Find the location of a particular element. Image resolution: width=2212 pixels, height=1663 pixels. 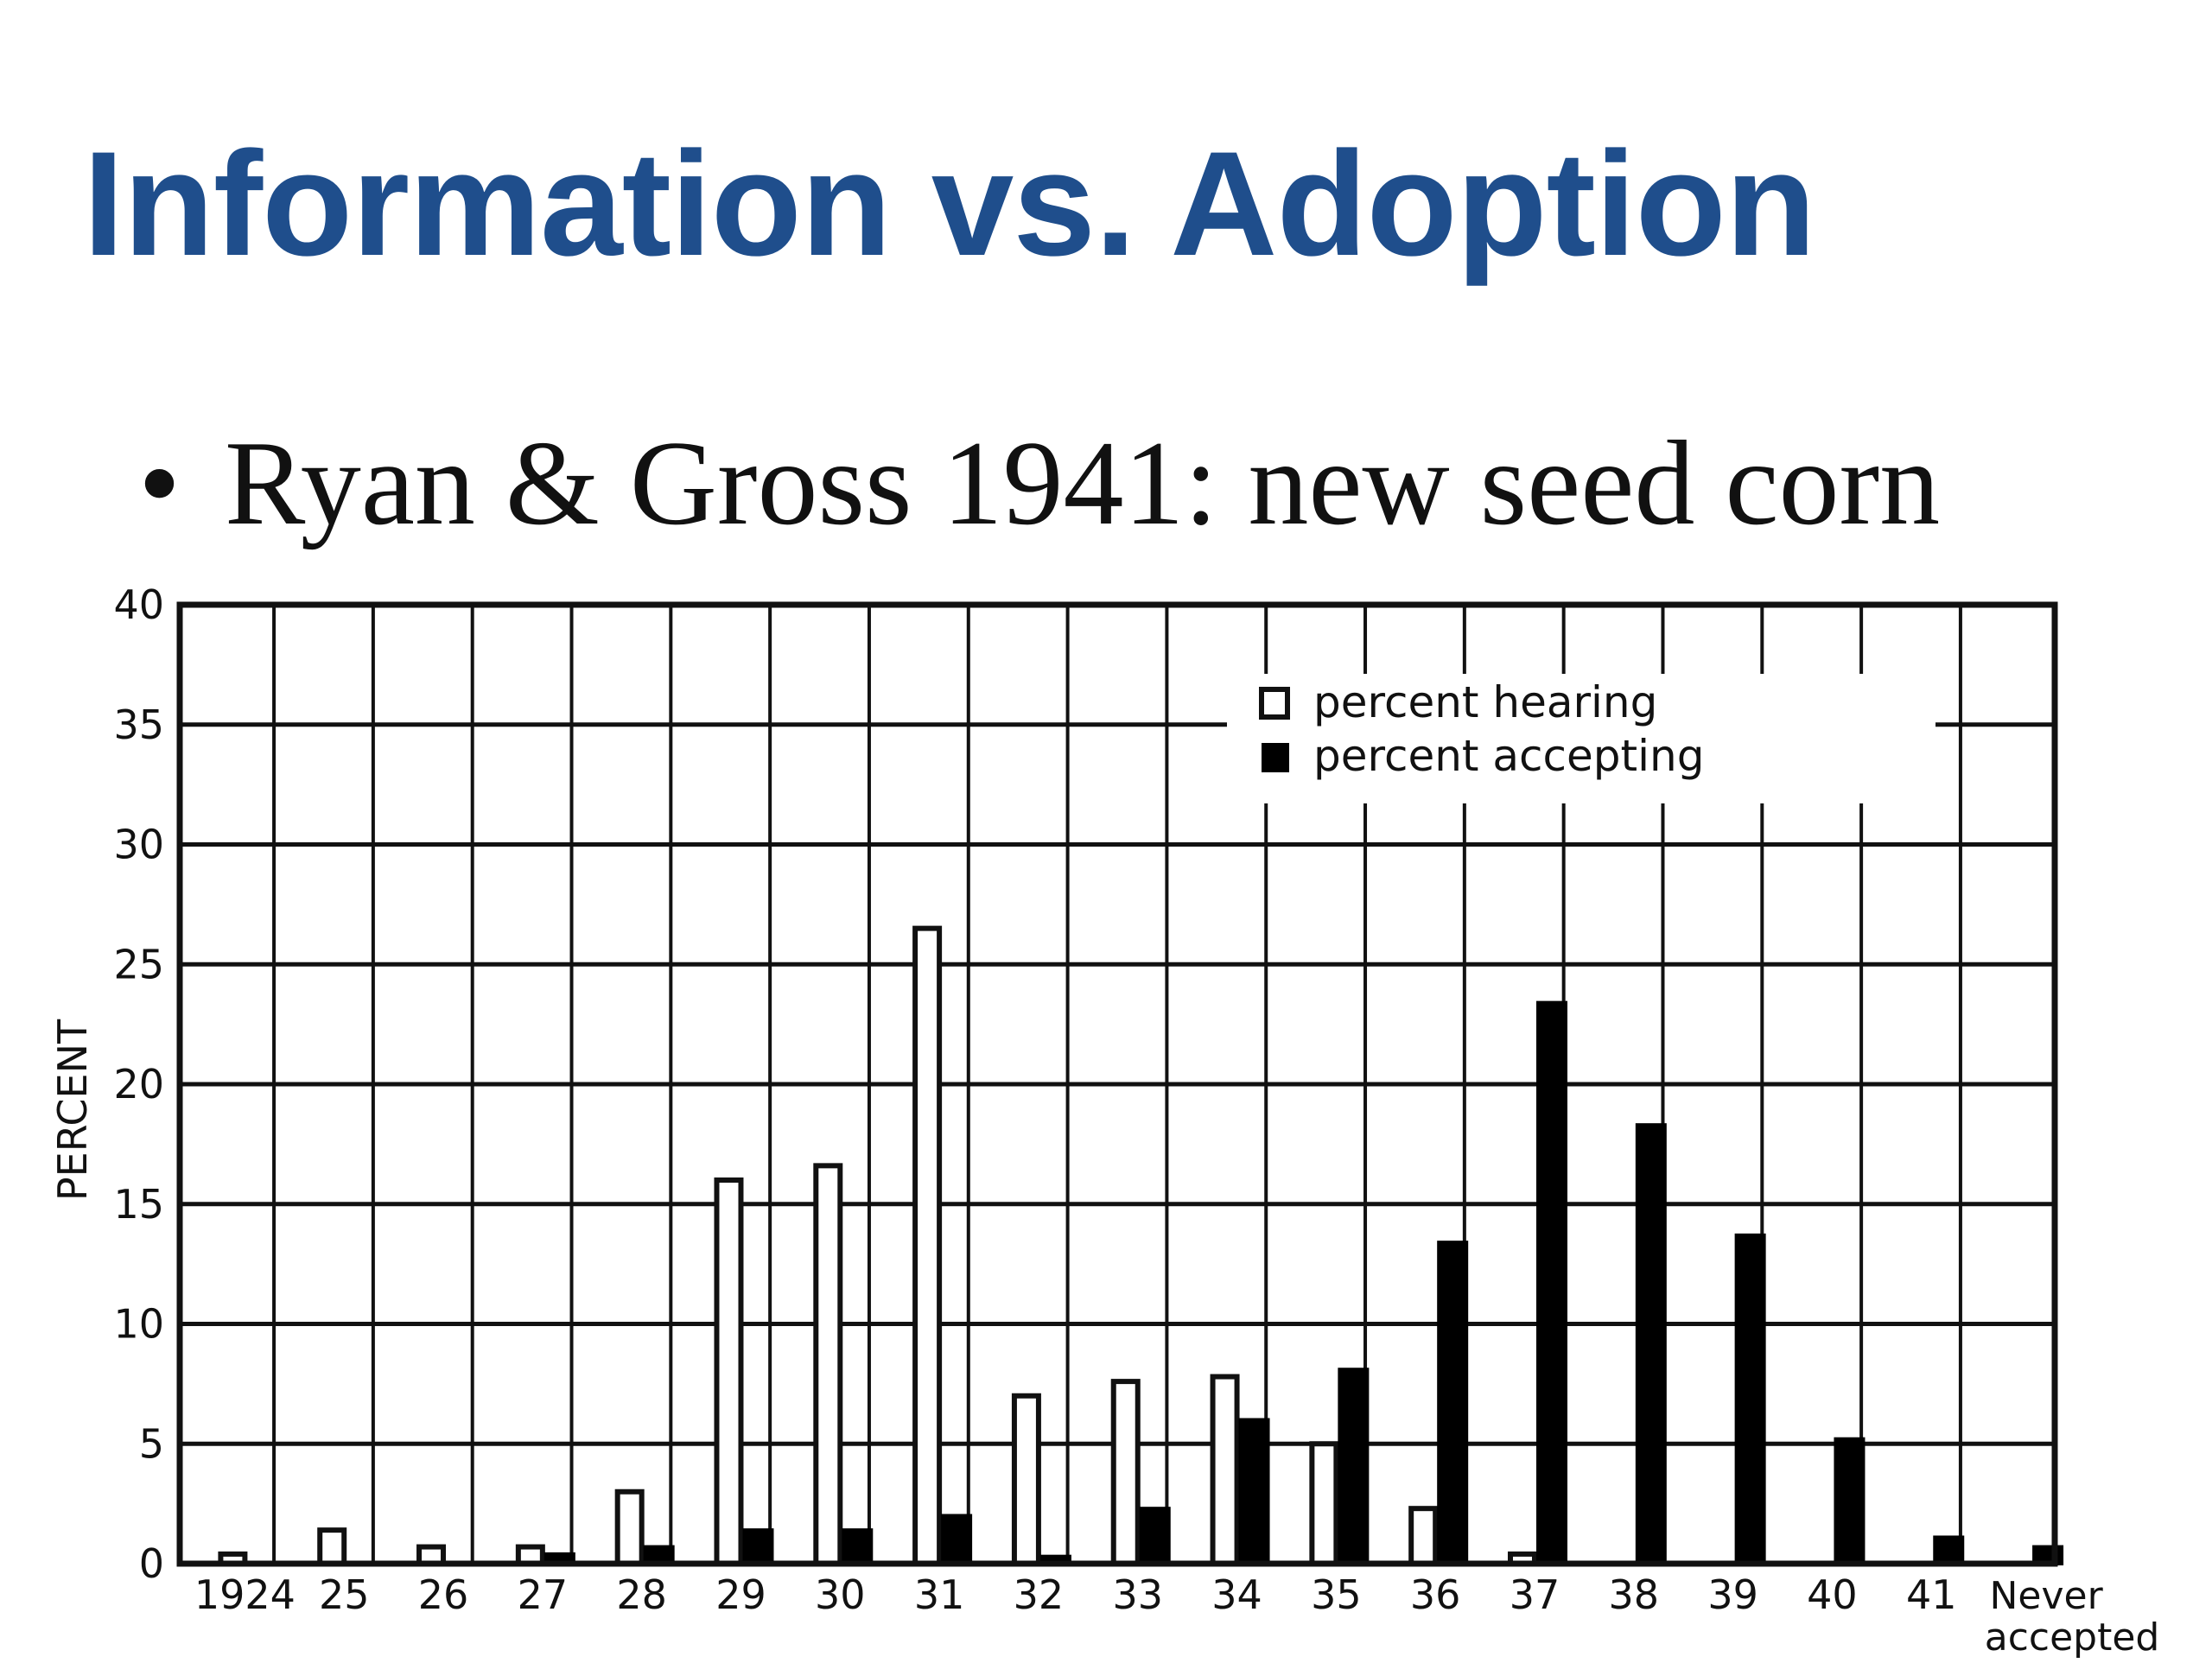

bullet-text: Ryan & Gross 1941: new seed corn is located at coordinates (1083, 483).